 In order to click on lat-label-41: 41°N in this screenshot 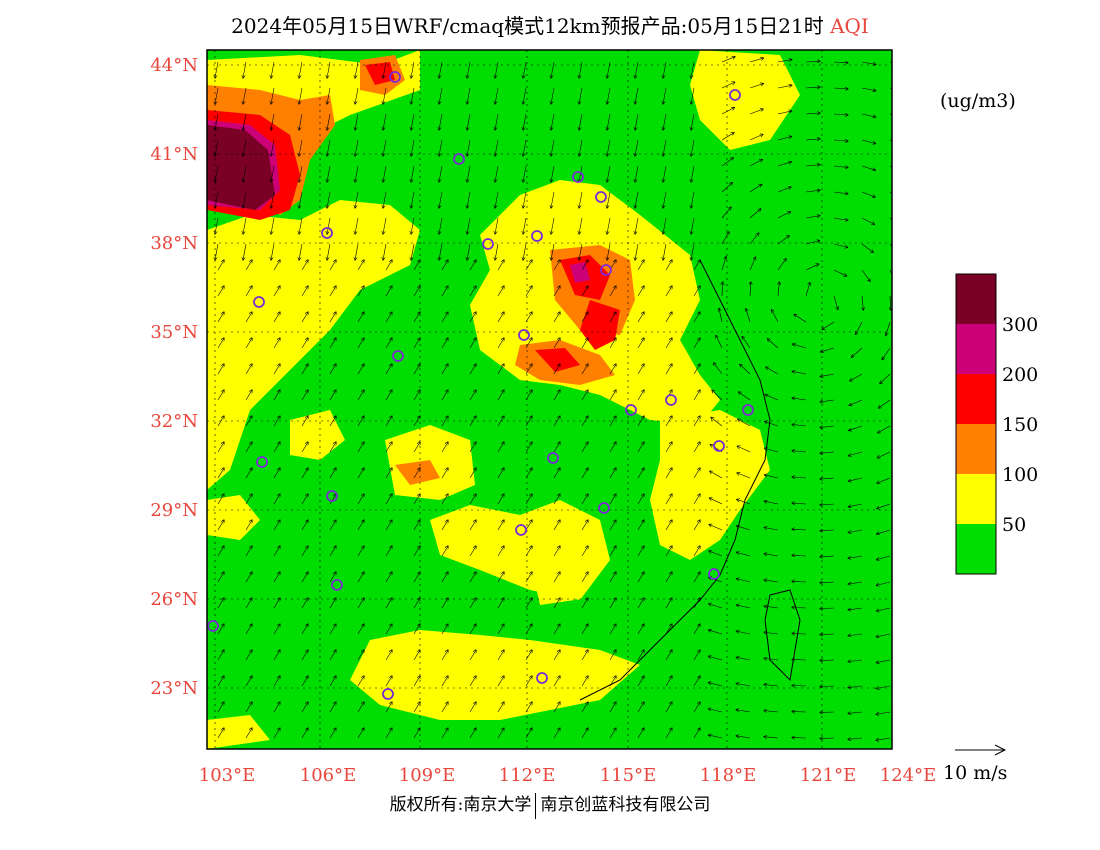, I will do `click(174, 154)`.